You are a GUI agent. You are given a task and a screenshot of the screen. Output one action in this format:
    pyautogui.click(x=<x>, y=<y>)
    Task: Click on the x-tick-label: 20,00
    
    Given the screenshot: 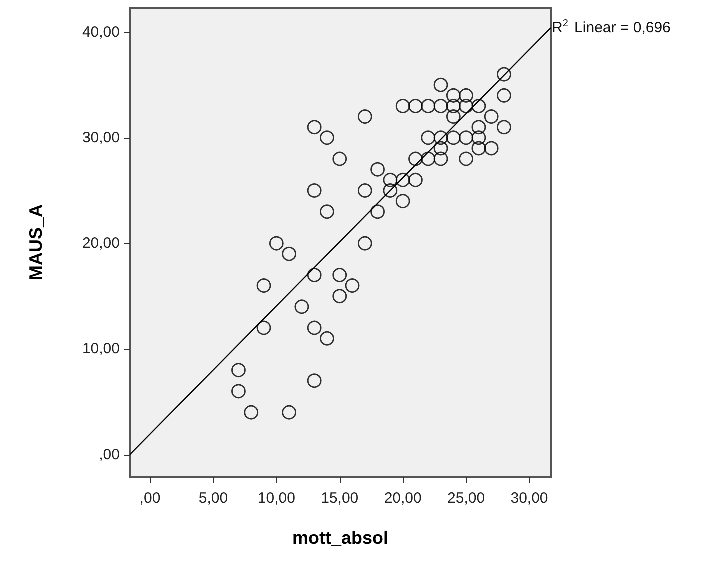 What is the action you would take?
    pyautogui.click(x=403, y=498)
    